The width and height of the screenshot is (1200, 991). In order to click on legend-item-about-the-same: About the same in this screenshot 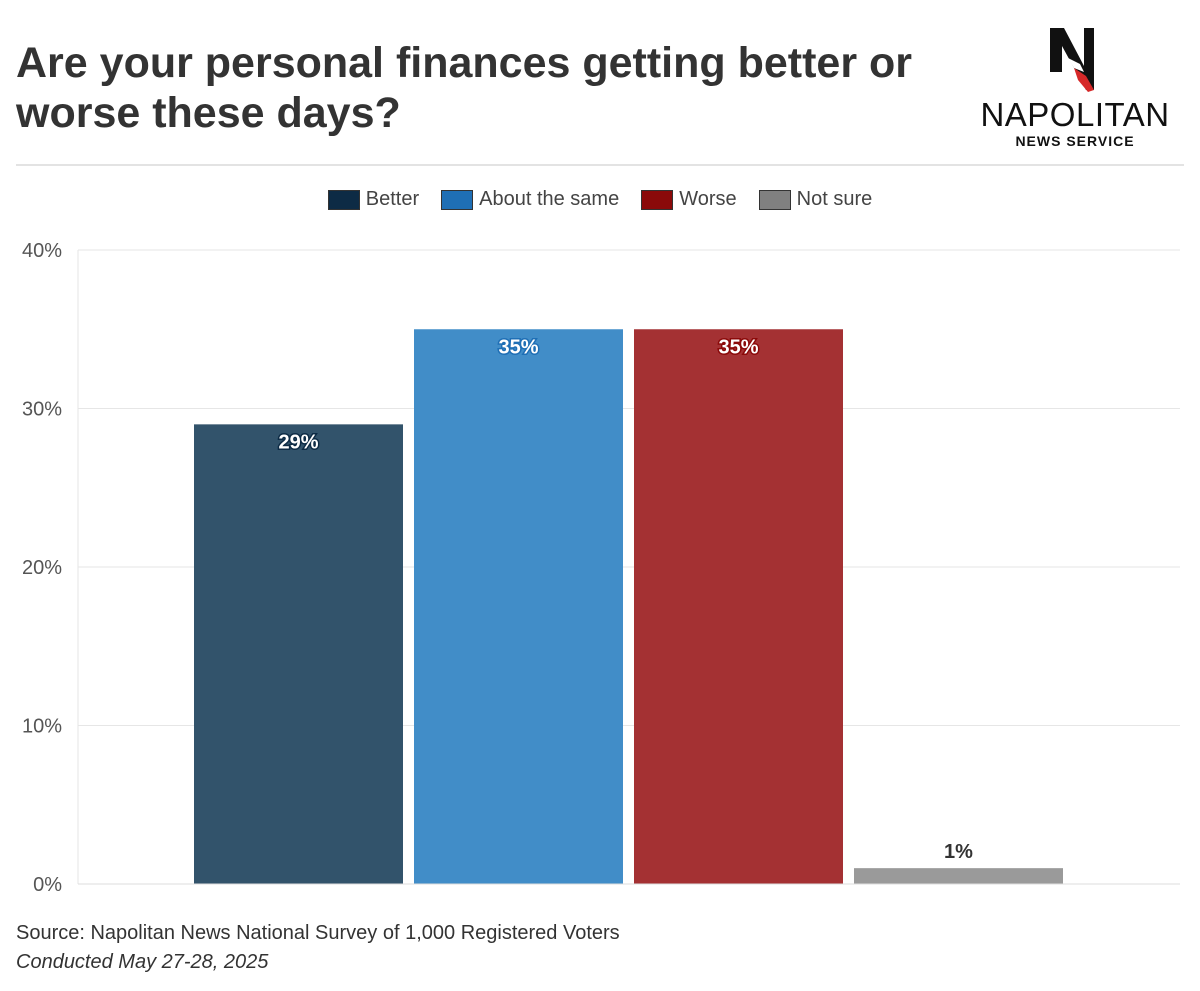, I will do `click(530, 199)`.